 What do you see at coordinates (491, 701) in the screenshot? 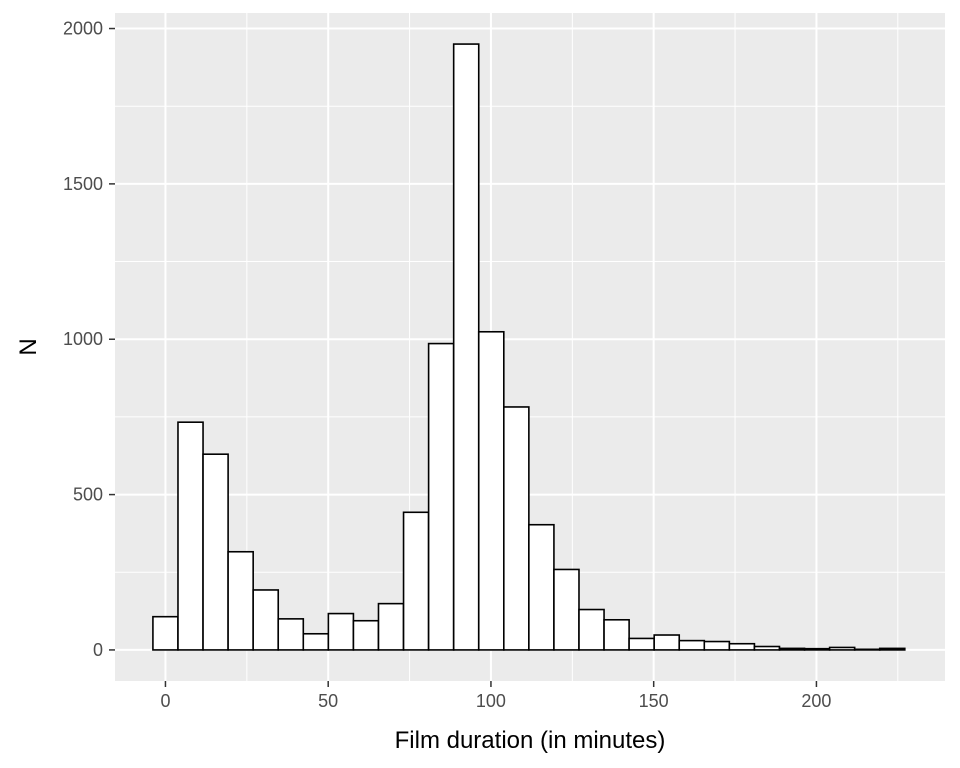
I see `x-tick-label: 100` at bounding box center [491, 701].